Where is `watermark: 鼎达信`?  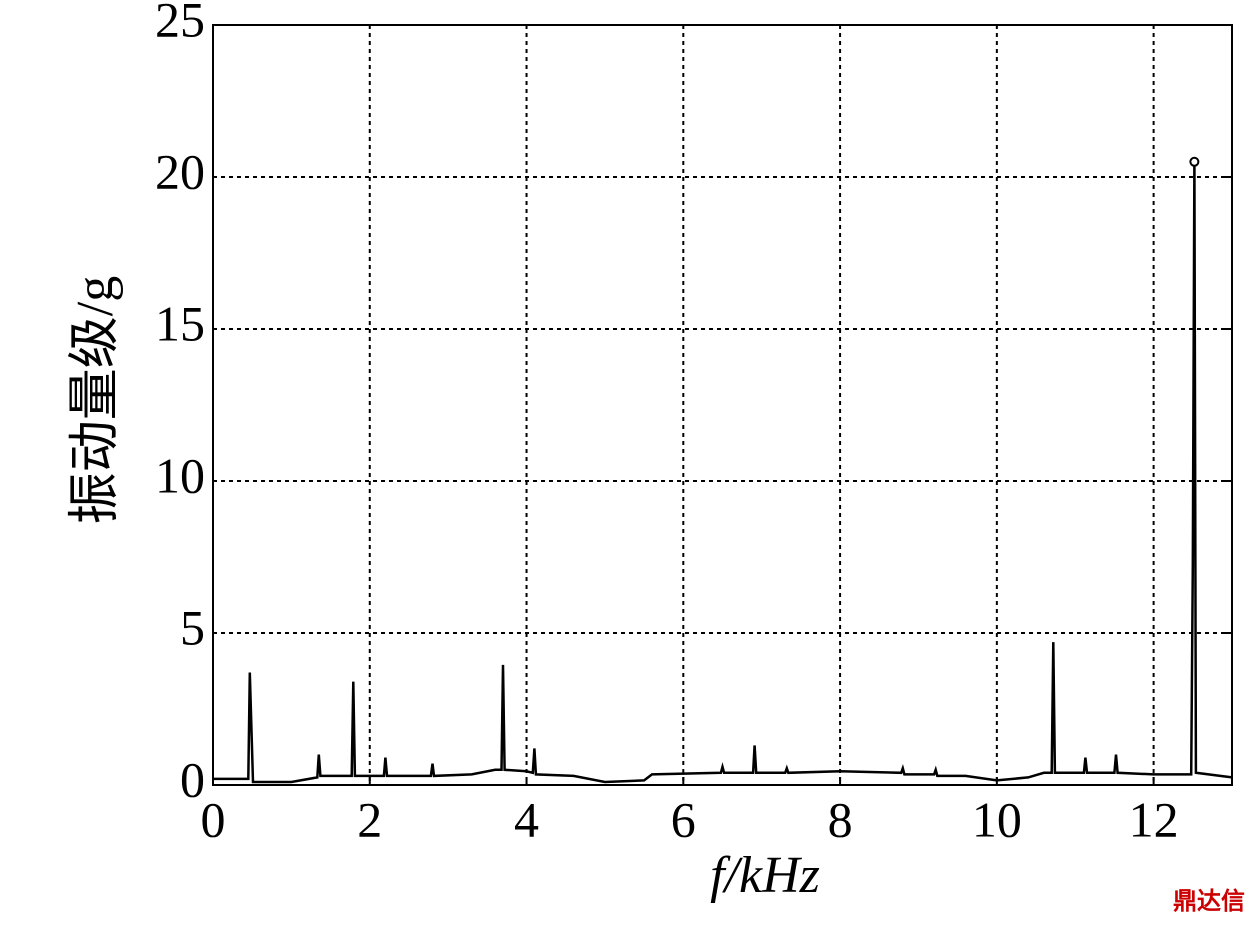 watermark: 鼎达信 is located at coordinates (1209, 901).